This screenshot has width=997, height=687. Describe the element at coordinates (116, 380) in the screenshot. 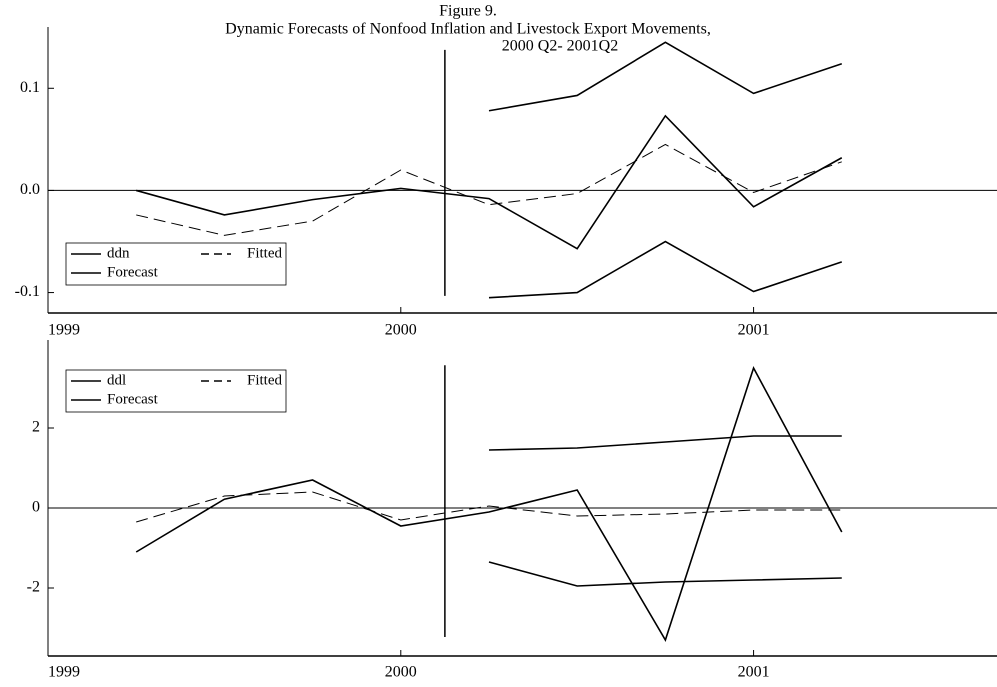

I see `legend-label: ddl` at that location.